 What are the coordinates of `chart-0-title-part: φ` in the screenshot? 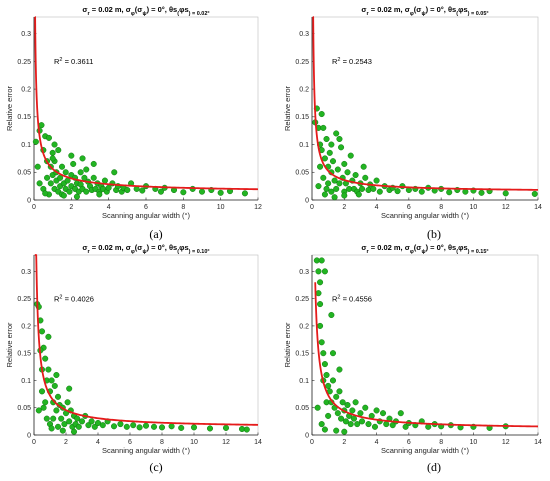 It's located at (182, 9).